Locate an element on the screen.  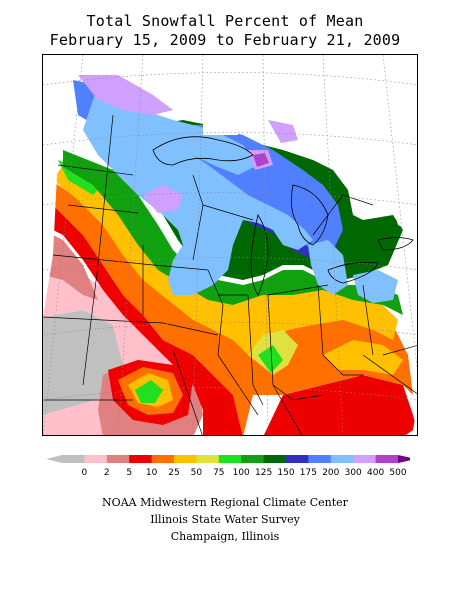
legend-label: 25 is located at coordinates (173, 473).